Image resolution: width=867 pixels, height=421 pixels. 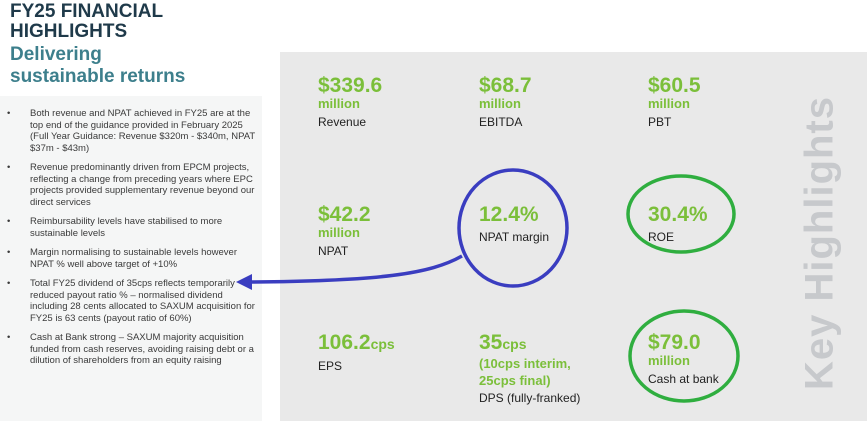 I want to click on kpi-label: EBITDA, so click(x=501, y=122).